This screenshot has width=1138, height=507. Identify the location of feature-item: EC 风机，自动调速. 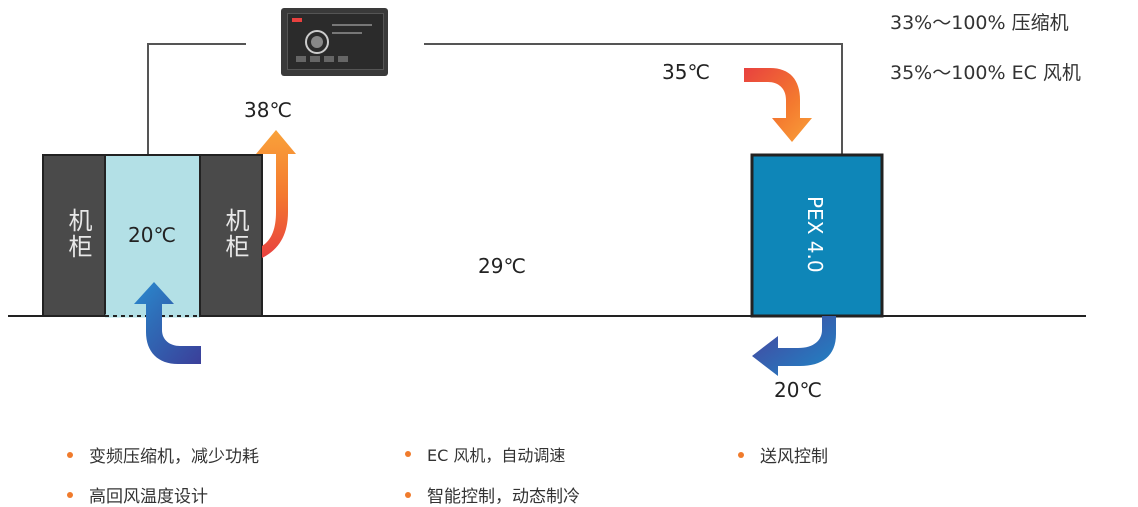
(485, 454).